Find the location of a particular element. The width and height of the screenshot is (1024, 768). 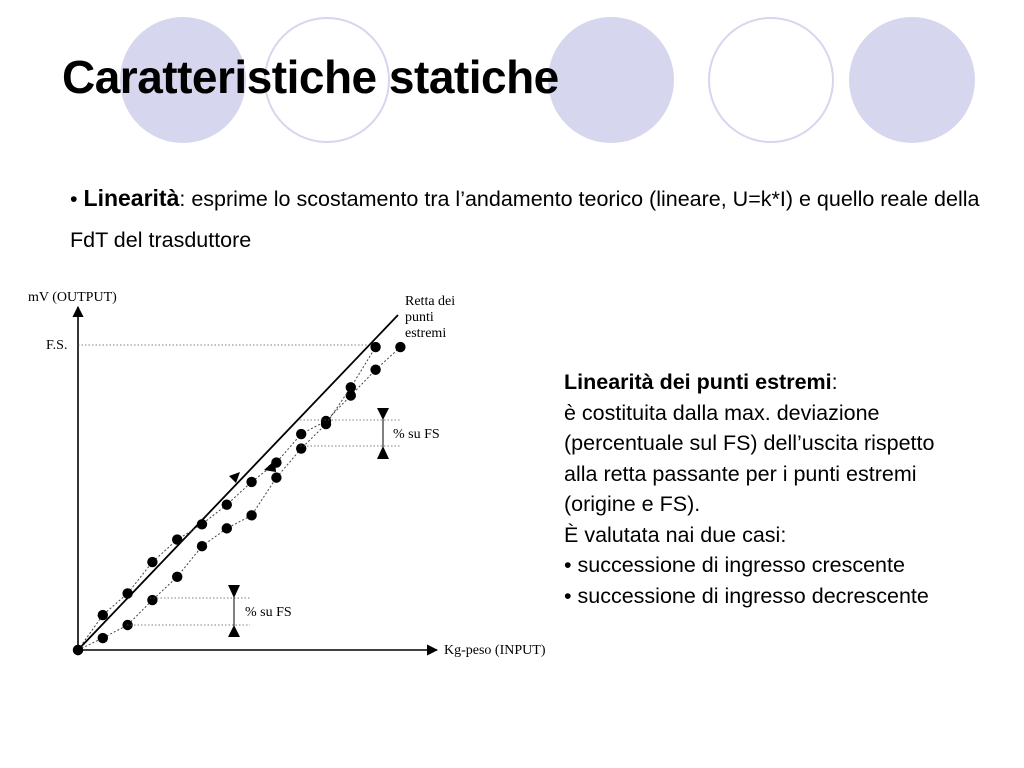

case-item-increasing: • successione di ingresso crescente is located at coordinates (734, 565).